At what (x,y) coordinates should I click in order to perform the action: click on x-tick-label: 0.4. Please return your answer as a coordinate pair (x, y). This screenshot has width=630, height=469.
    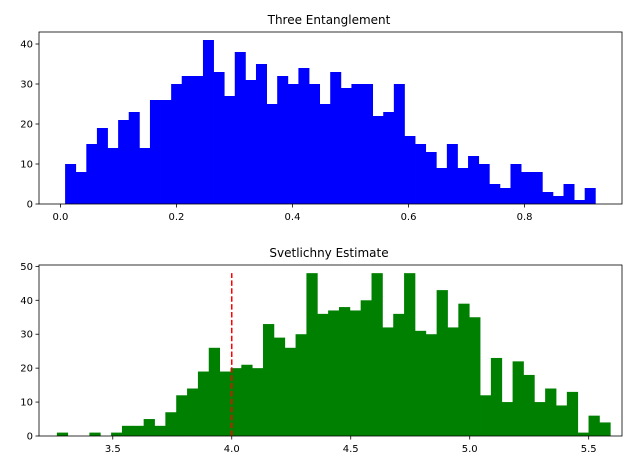
    Looking at the image, I should click on (293, 217).